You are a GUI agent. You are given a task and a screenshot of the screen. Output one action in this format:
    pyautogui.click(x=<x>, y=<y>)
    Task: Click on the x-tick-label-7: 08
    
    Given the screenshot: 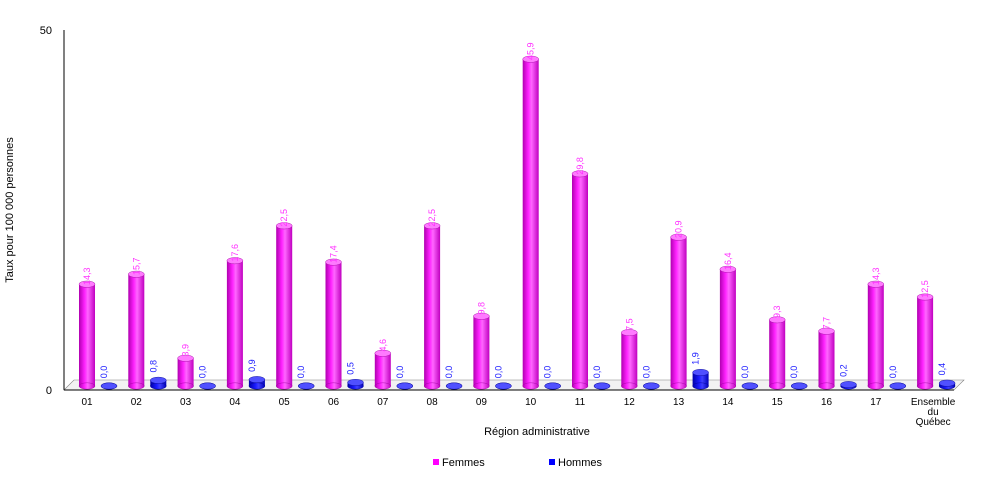 What is the action you would take?
    pyautogui.click(x=433, y=402)
    